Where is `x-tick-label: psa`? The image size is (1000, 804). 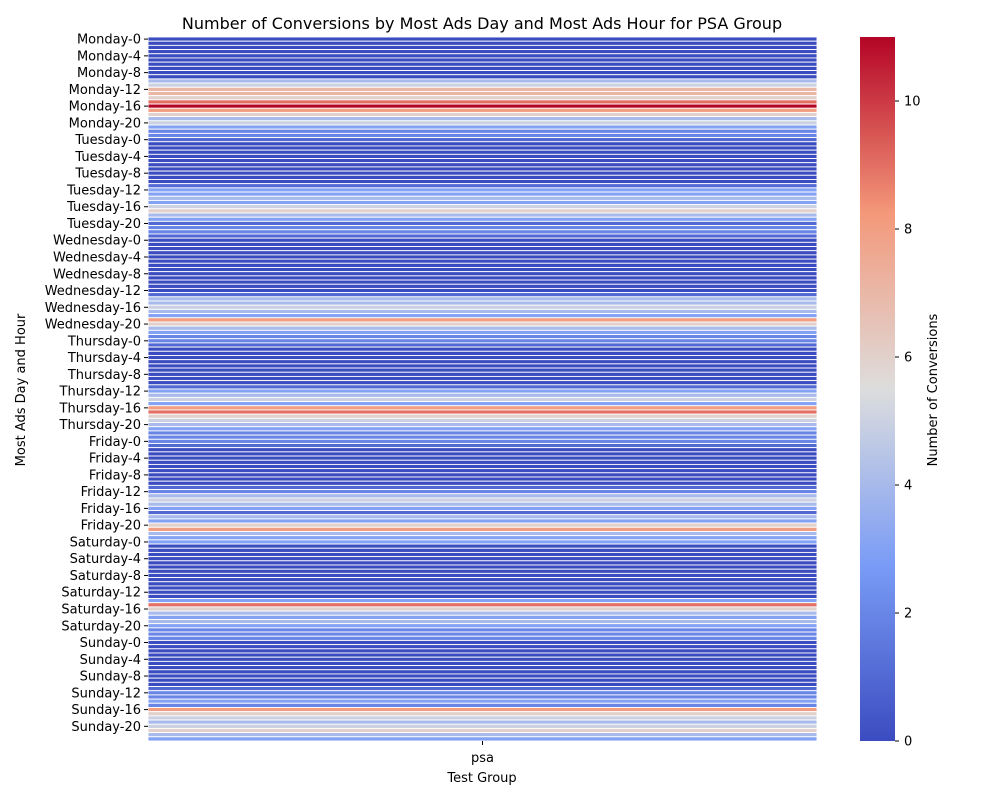 x-tick-label: psa is located at coordinates (482, 758).